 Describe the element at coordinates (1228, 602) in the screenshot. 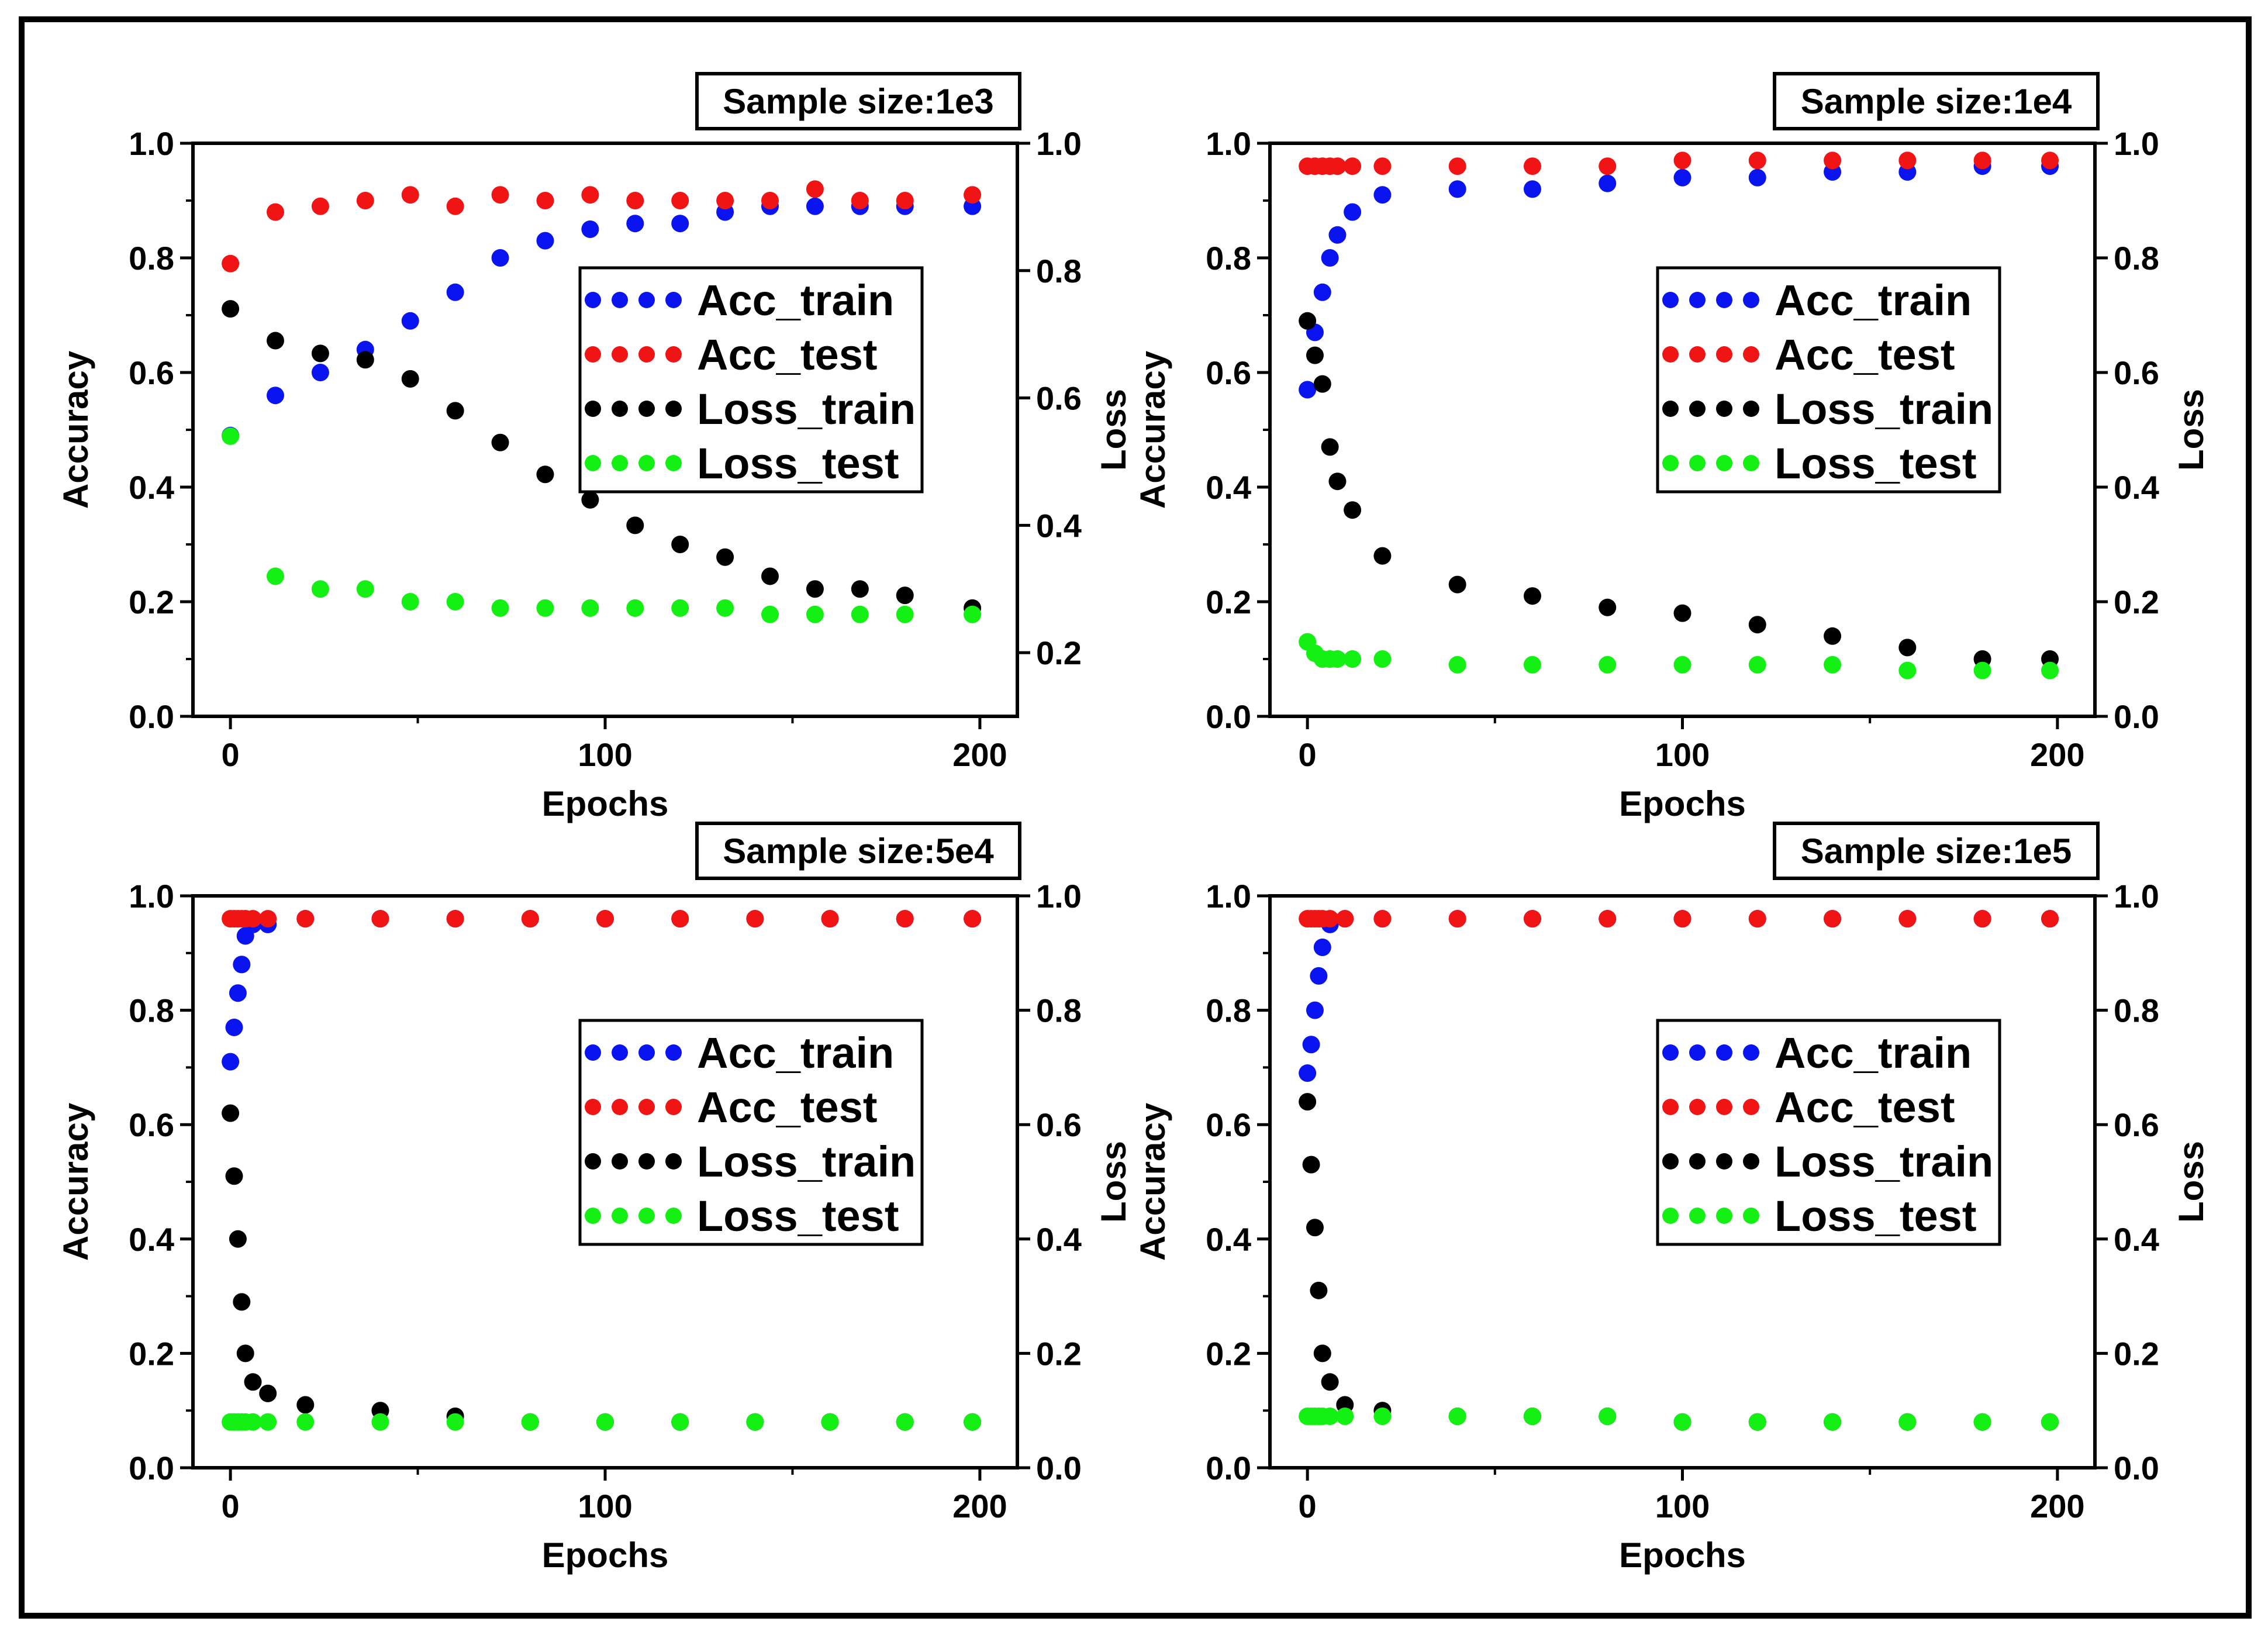

I see `y-tick-label: 0.2` at that location.